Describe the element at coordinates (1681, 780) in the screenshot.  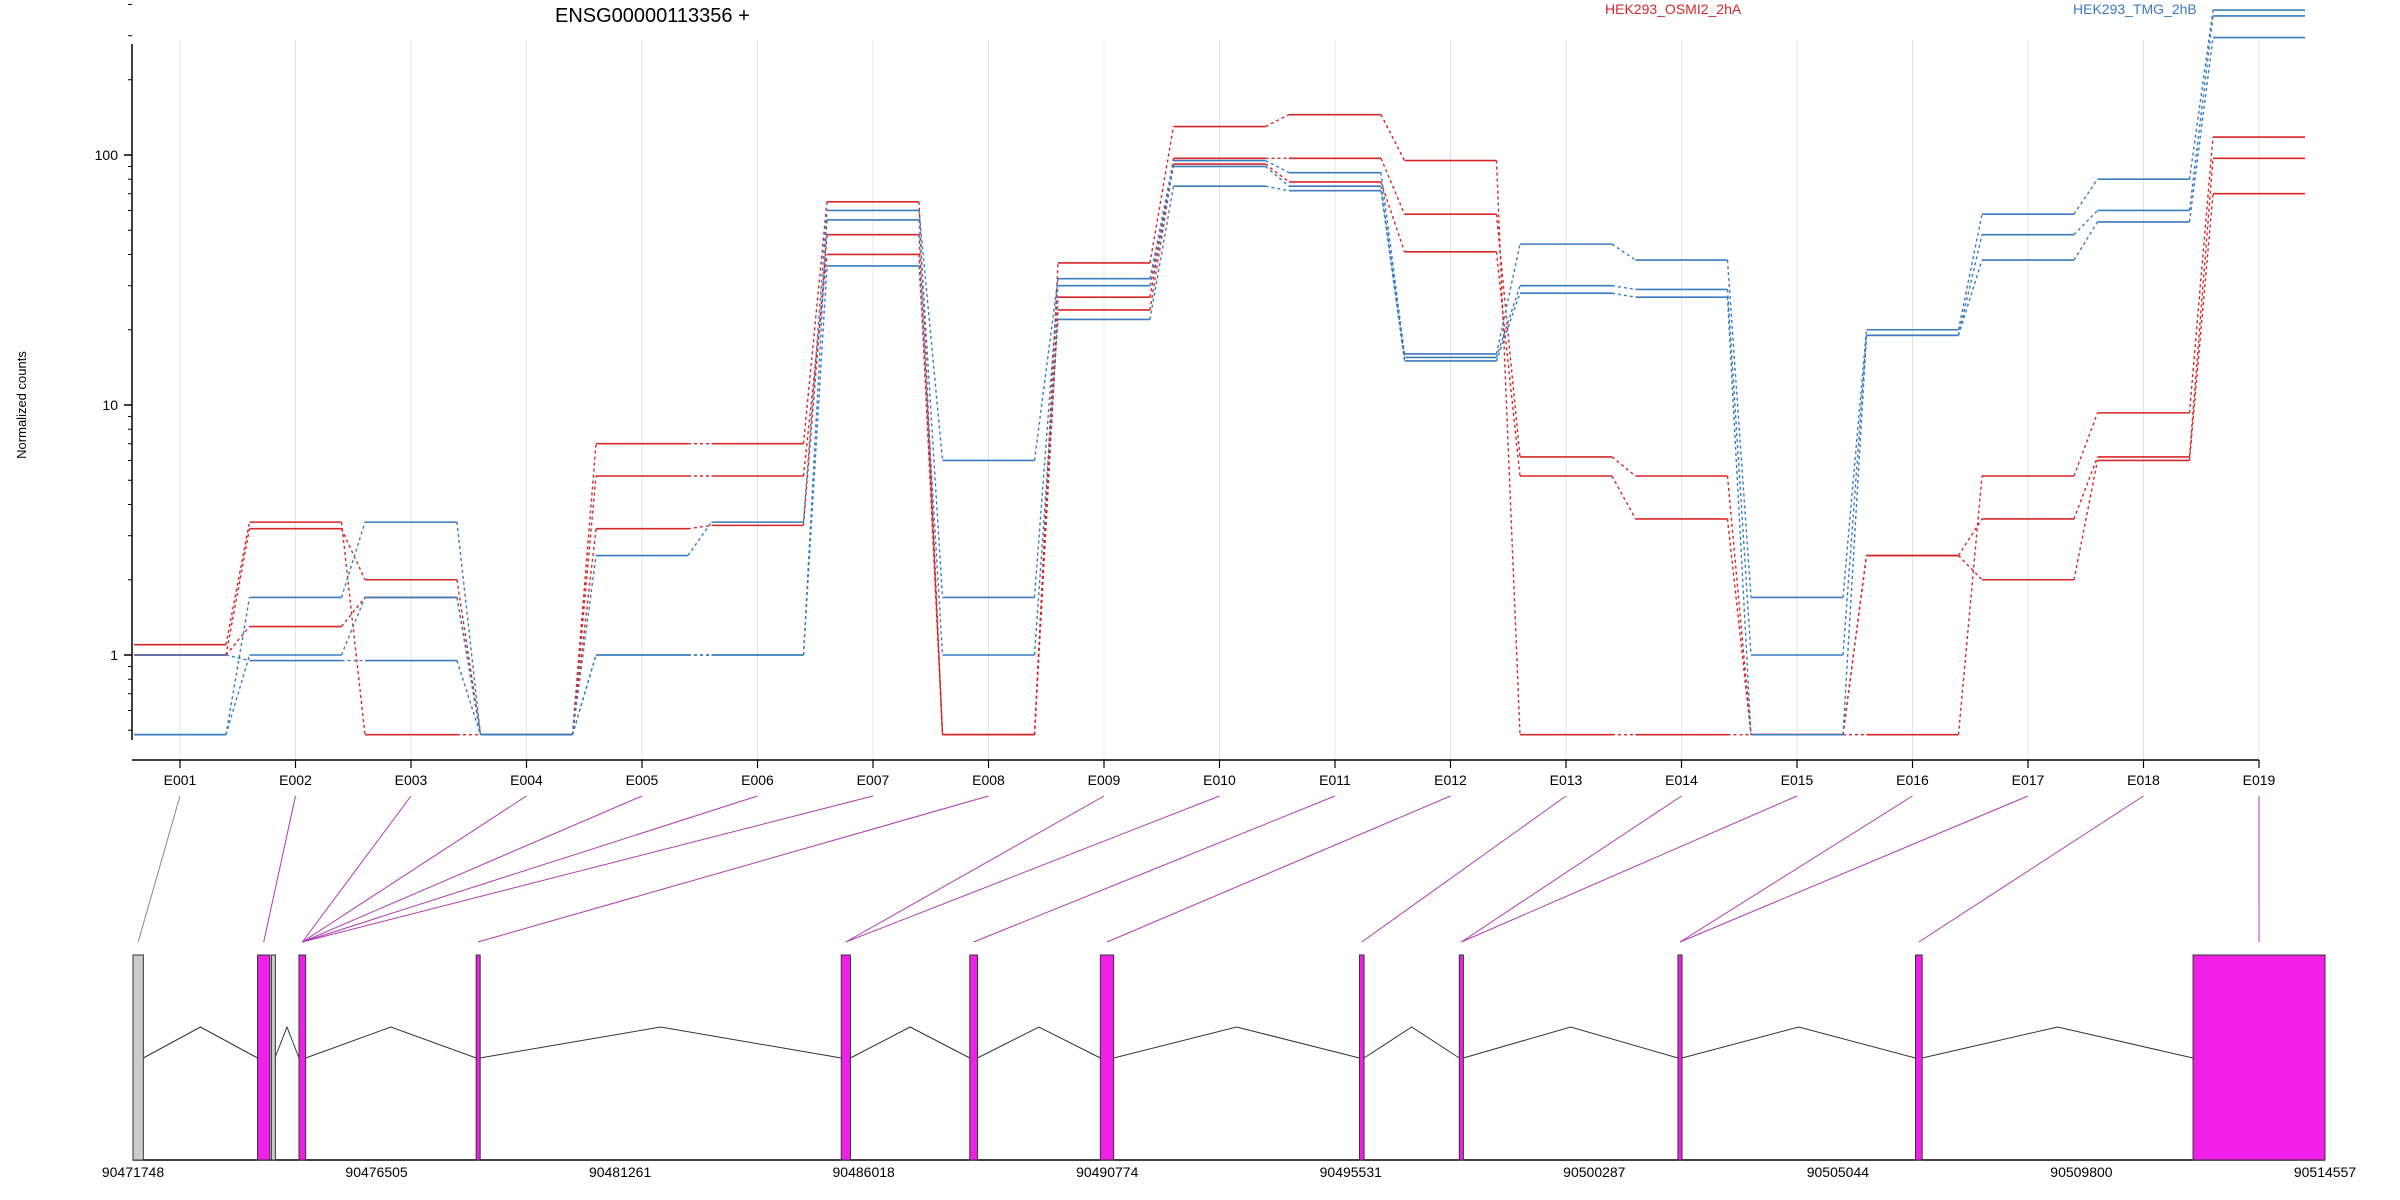
I see `x-tick-label-E014: E014` at that location.